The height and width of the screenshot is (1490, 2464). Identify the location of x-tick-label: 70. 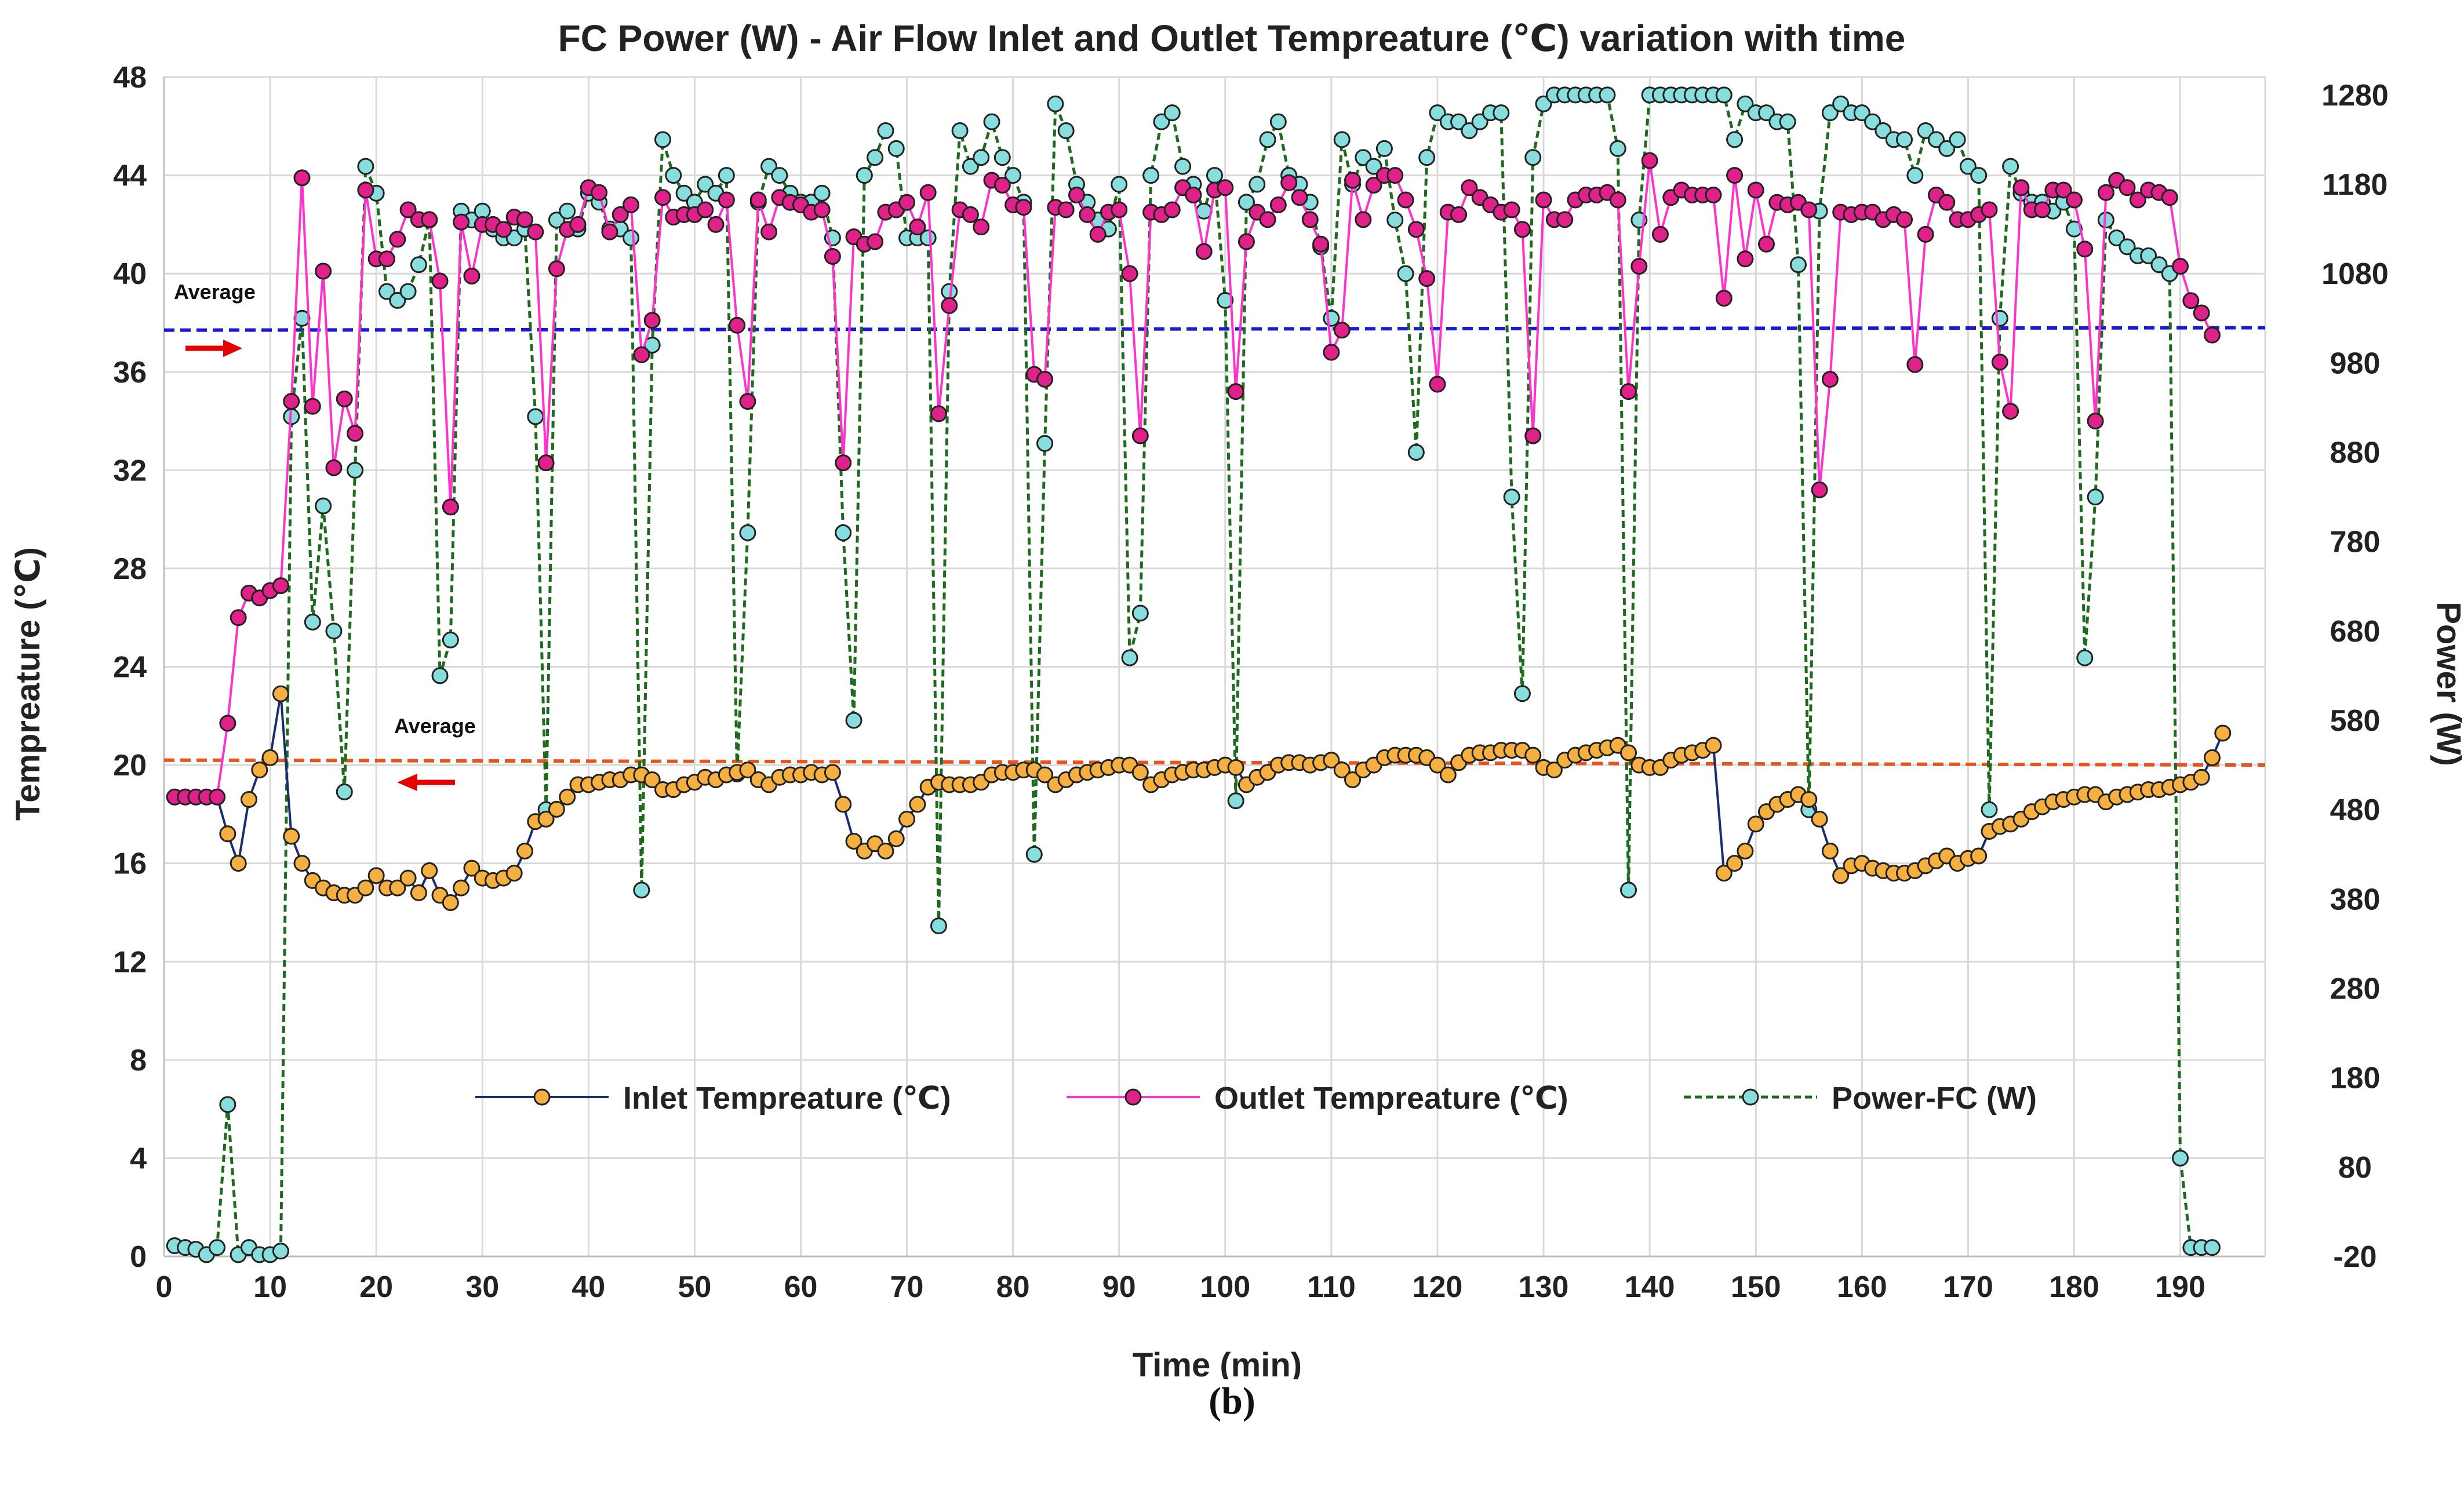
(907, 1287).